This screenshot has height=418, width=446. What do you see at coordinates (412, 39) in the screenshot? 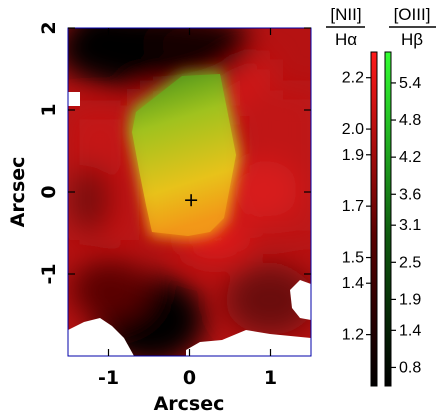
I see `colorbar-oiii-denominator: Hβ` at bounding box center [412, 39].